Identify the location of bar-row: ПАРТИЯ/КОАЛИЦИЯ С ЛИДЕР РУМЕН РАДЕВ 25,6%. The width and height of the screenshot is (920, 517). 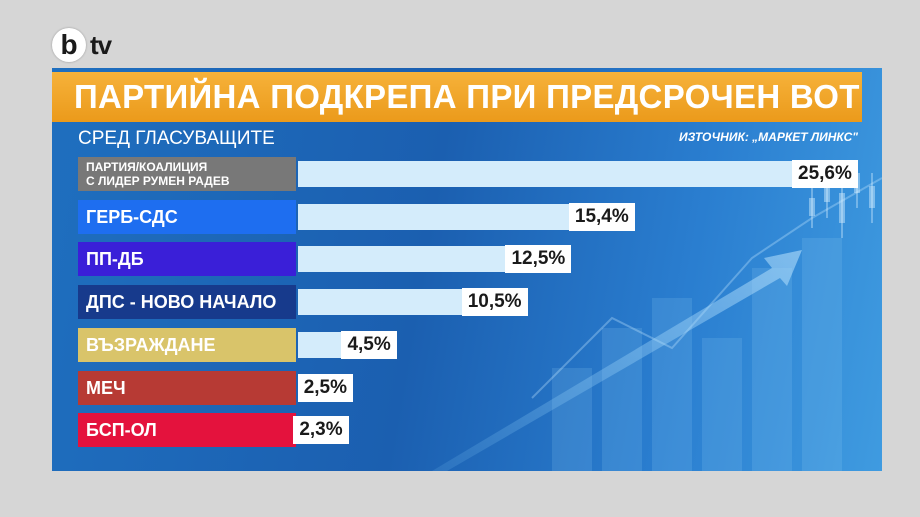
(468, 174).